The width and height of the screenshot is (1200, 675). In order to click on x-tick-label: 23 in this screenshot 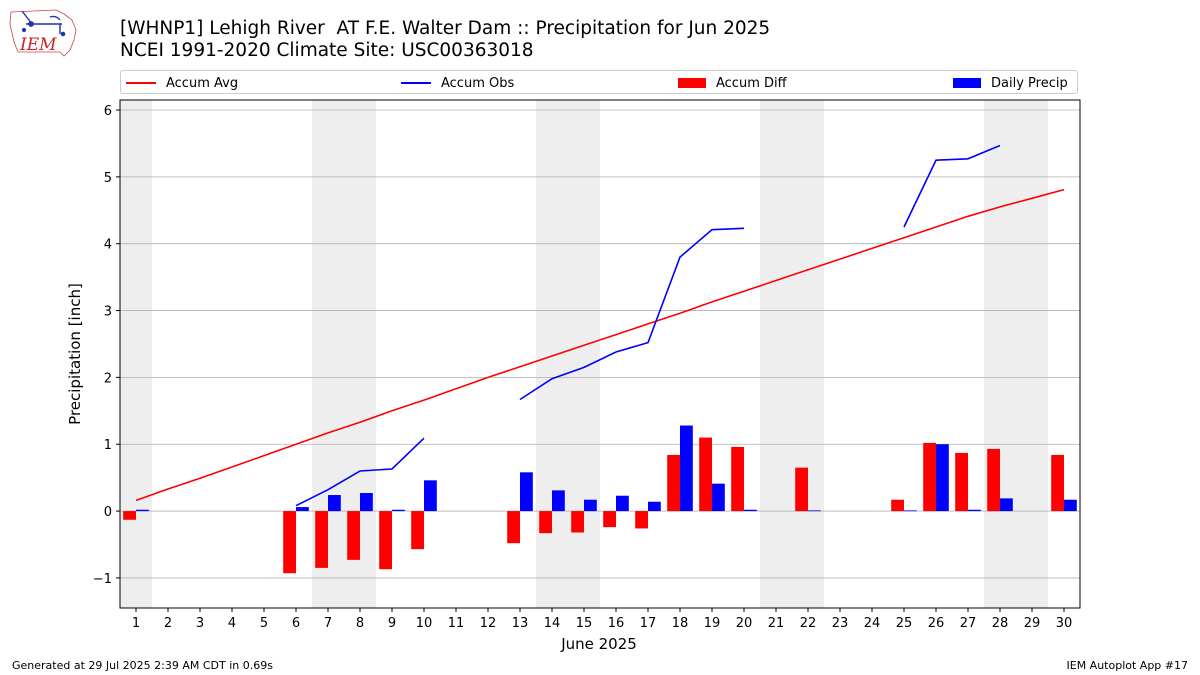, I will do `click(840, 623)`.